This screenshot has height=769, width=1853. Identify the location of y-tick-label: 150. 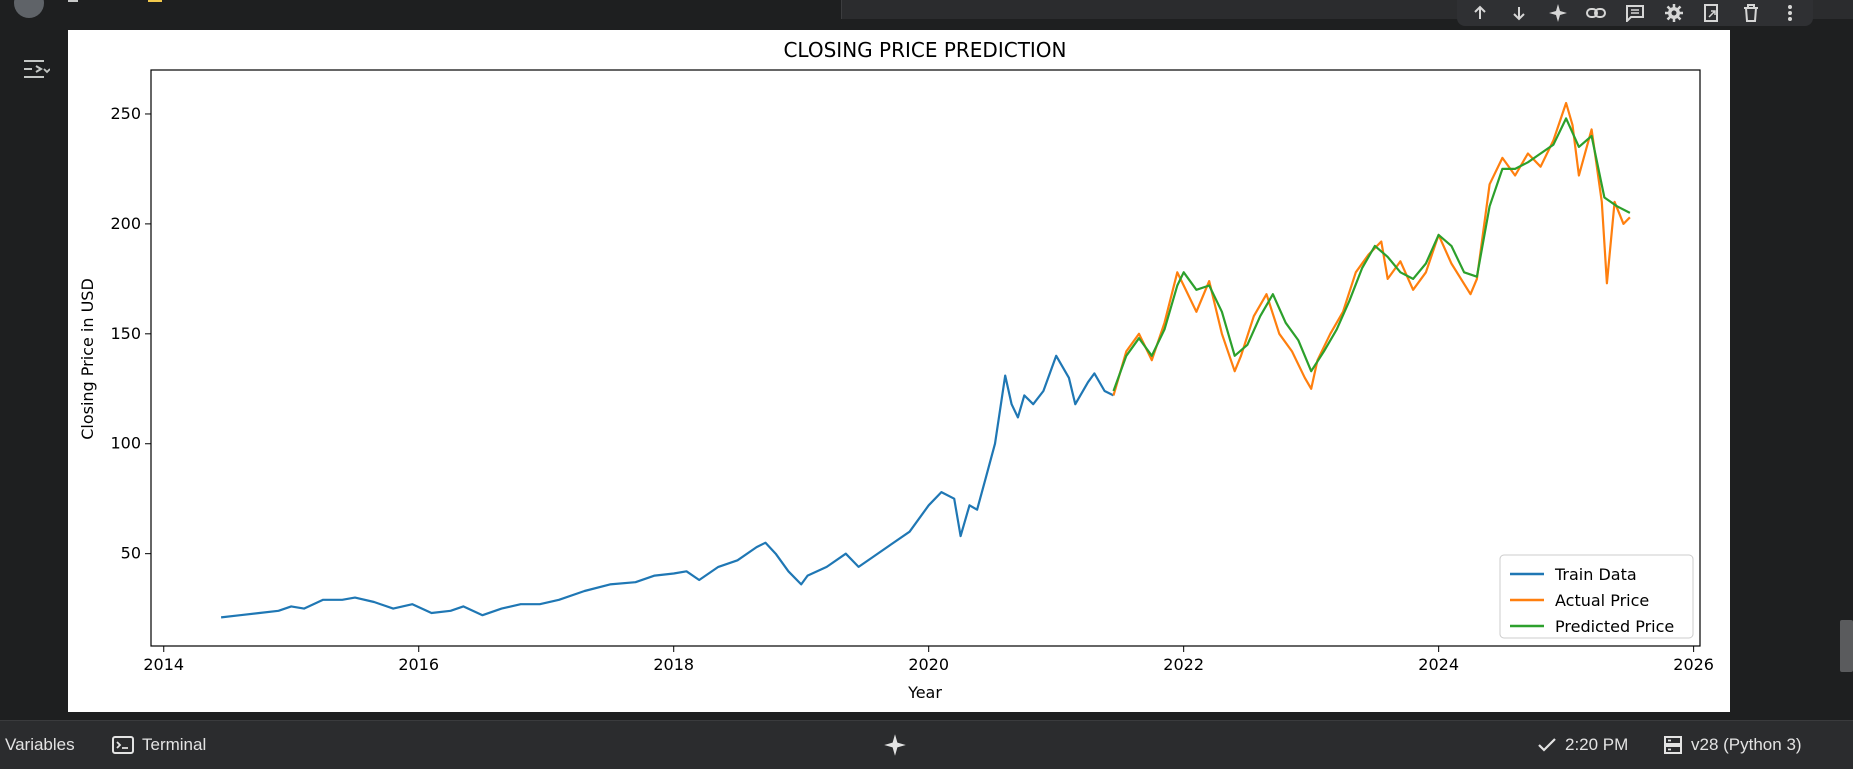
(125, 333).